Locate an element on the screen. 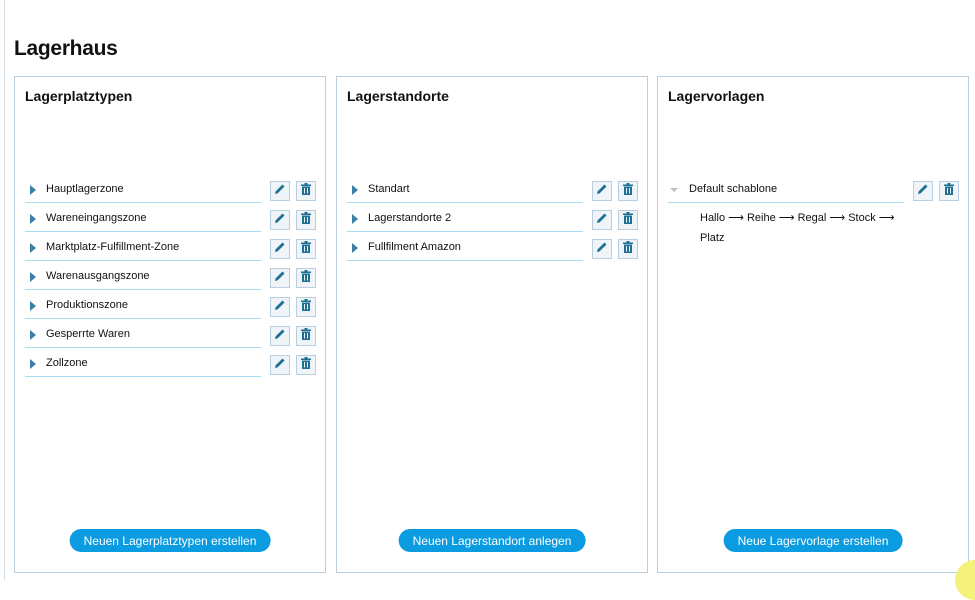 The image size is (975, 600). panel-title: Lagervorlagen is located at coordinates (716, 96).